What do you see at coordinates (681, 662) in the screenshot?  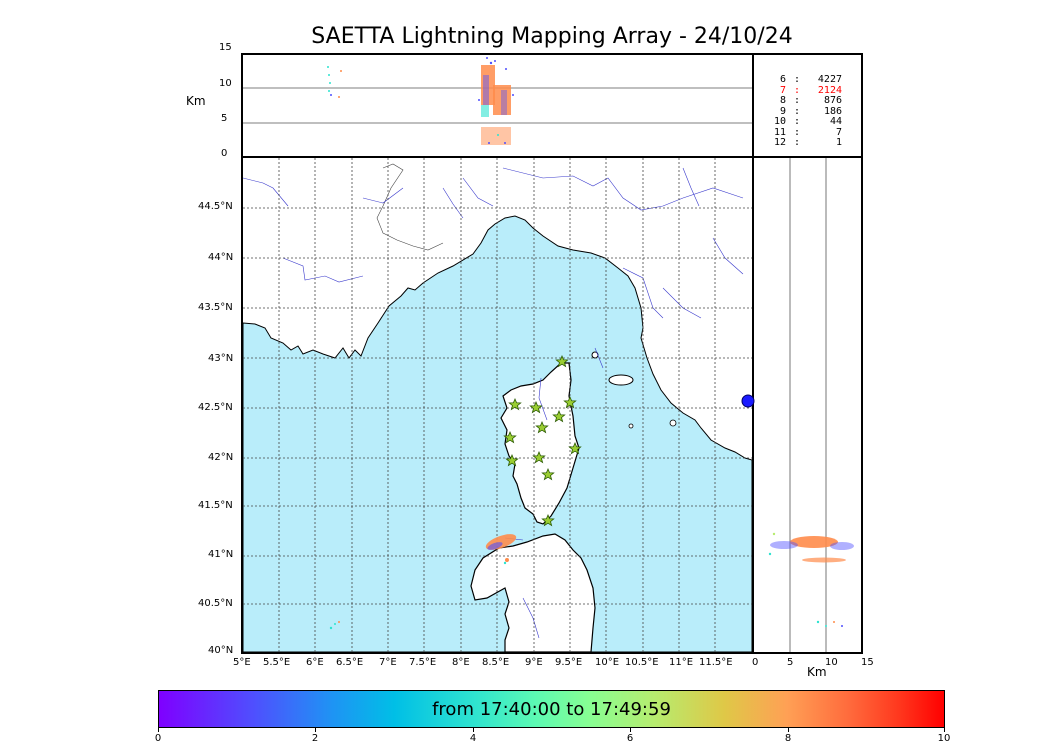 I see `longitude-tick: 11°E` at bounding box center [681, 662].